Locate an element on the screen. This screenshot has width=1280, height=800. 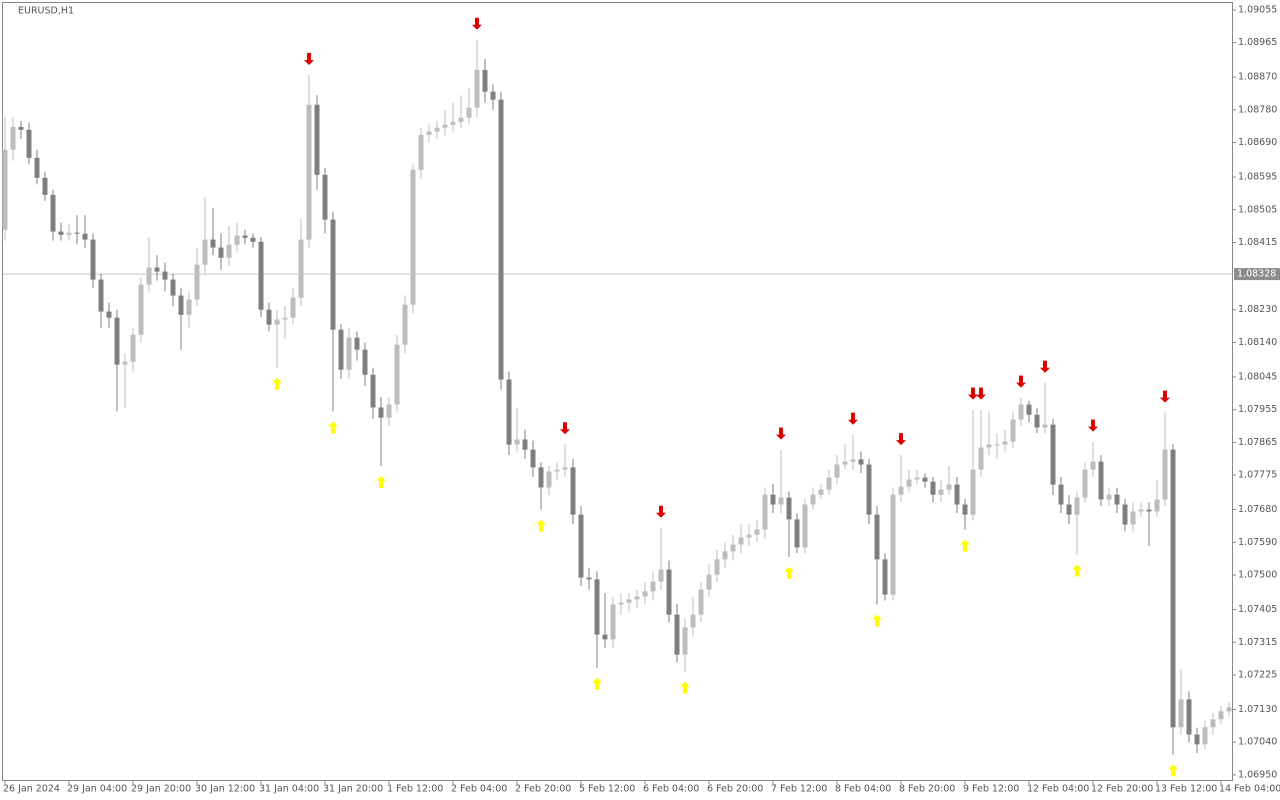
x-tick-label: 13 Feb 12:00 is located at coordinates (1186, 789).